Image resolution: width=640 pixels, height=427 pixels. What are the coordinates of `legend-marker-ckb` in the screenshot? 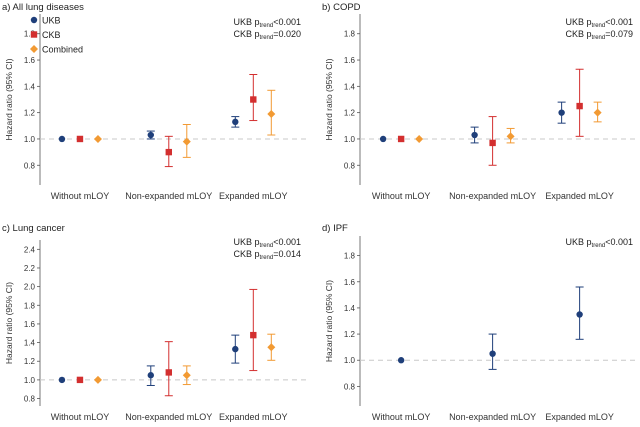 It's located at (34, 34).